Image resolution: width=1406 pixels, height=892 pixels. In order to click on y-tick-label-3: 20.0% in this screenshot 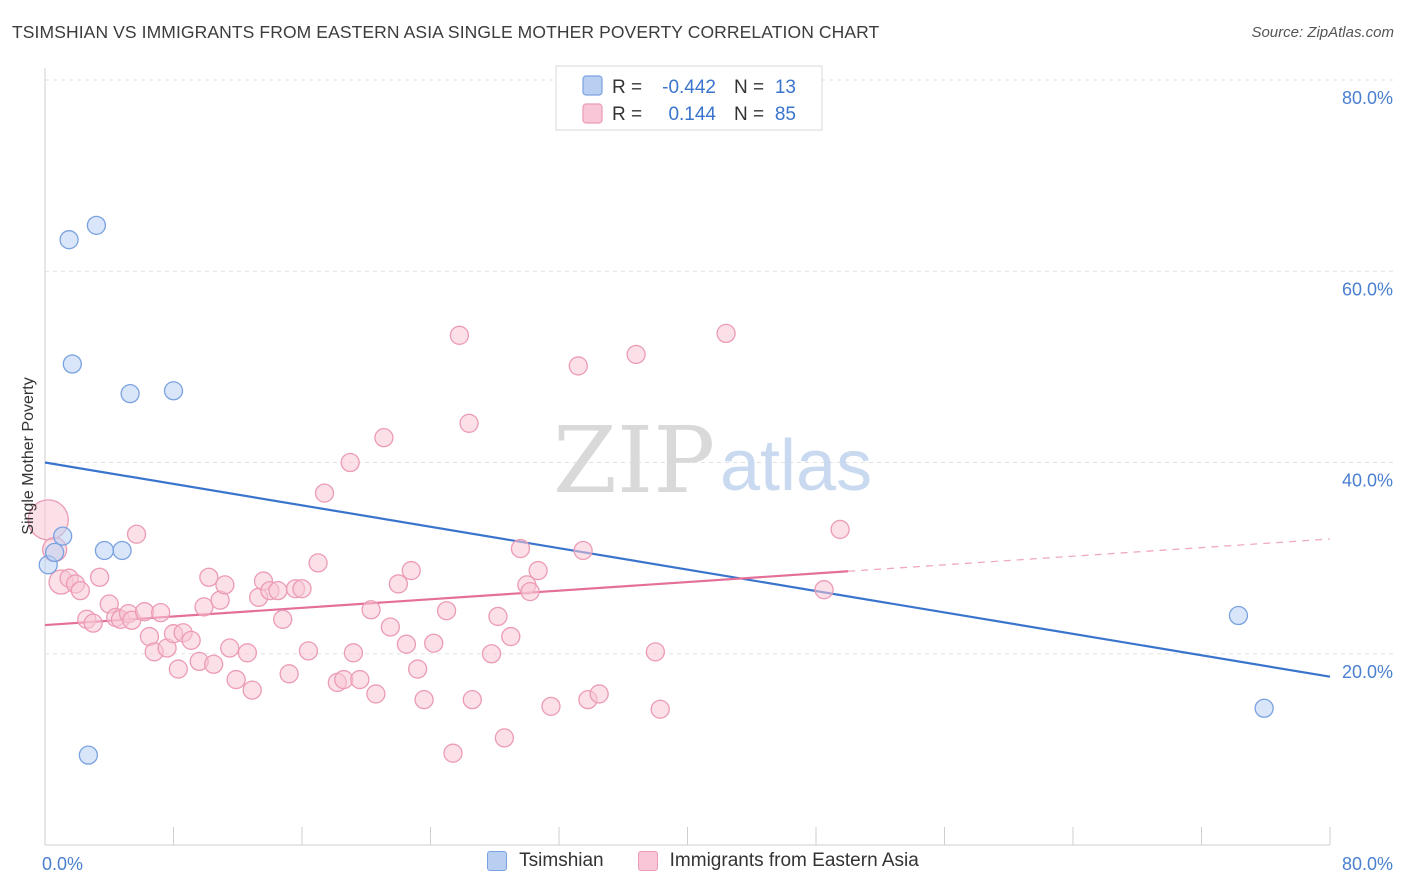, I will do `click(1367, 672)`.